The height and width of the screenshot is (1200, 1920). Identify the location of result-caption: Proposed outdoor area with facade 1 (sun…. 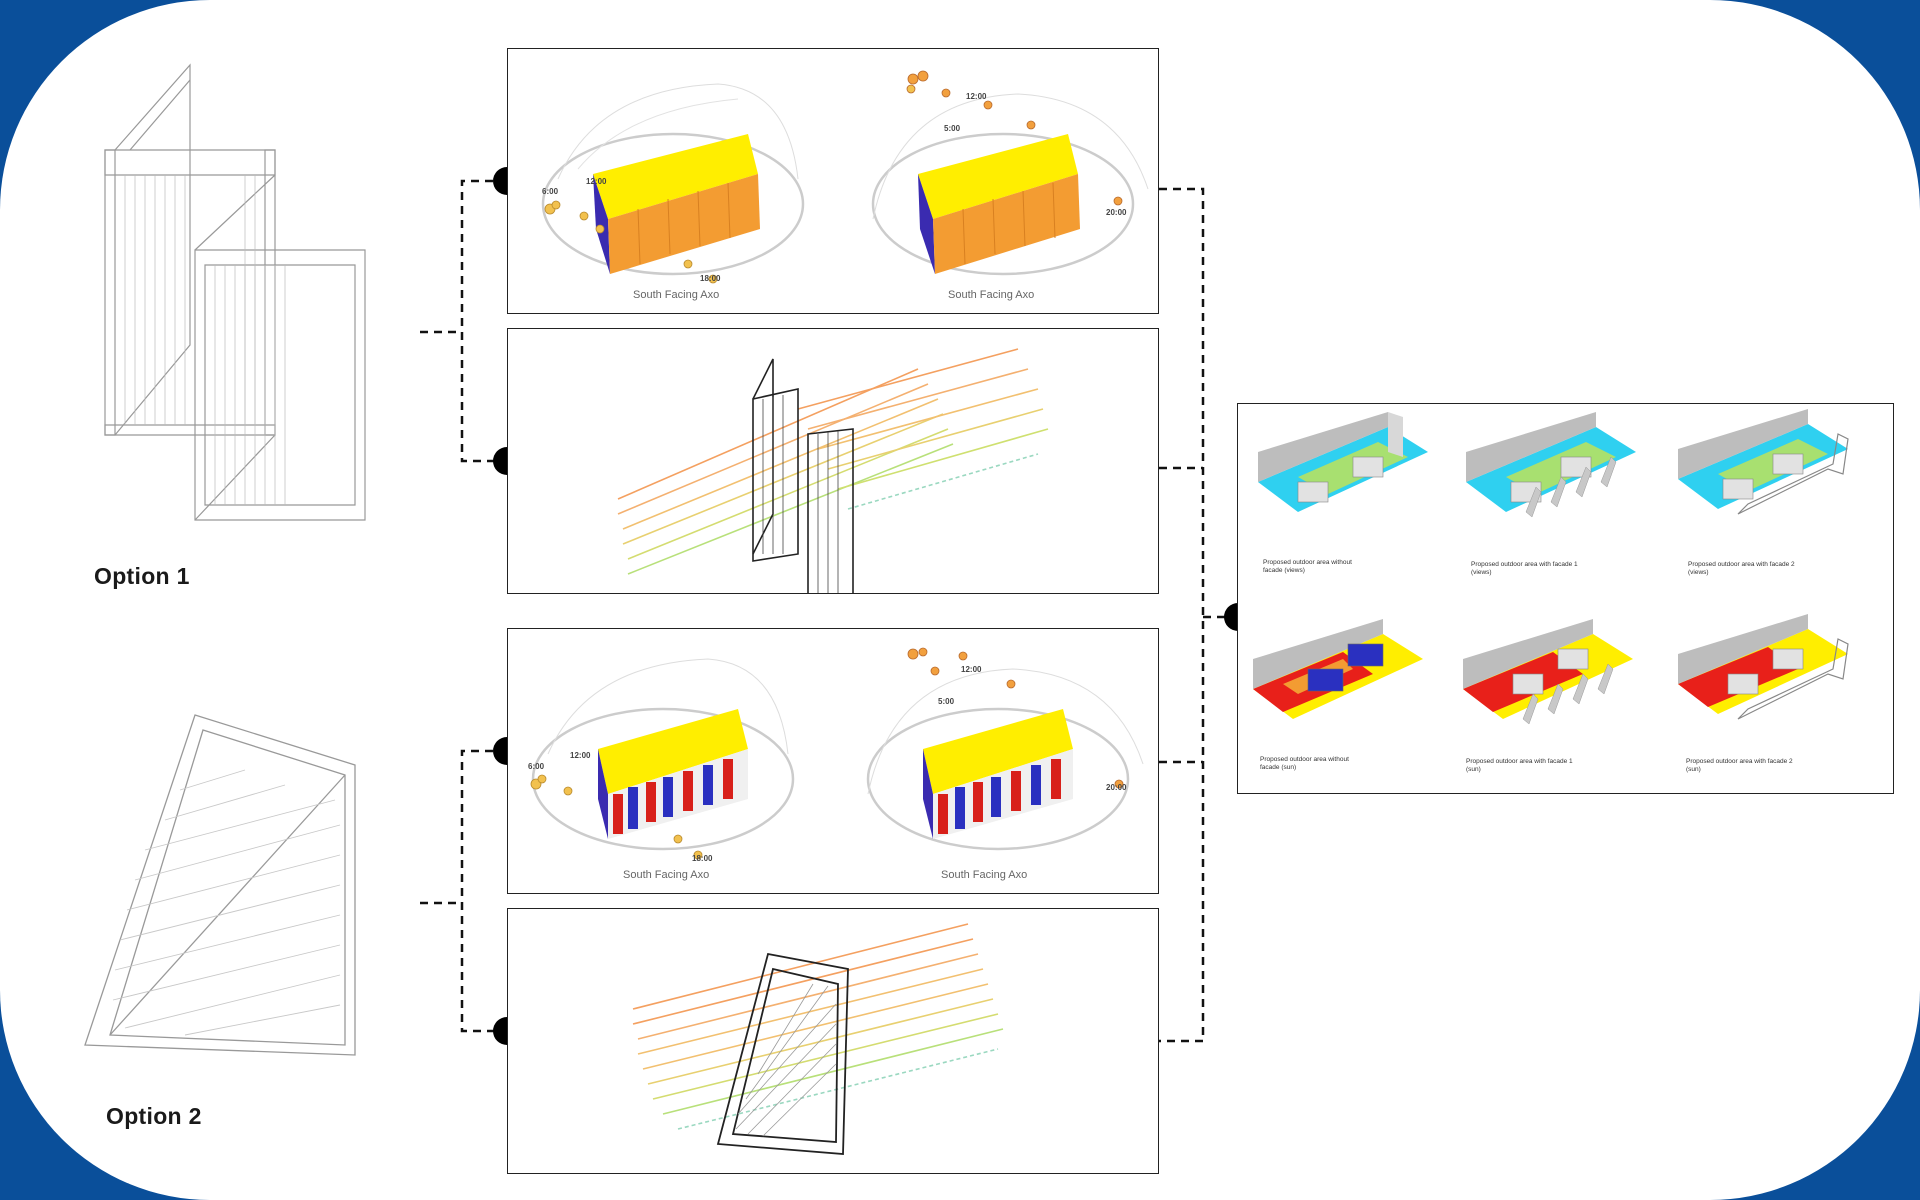
(1519, 765).